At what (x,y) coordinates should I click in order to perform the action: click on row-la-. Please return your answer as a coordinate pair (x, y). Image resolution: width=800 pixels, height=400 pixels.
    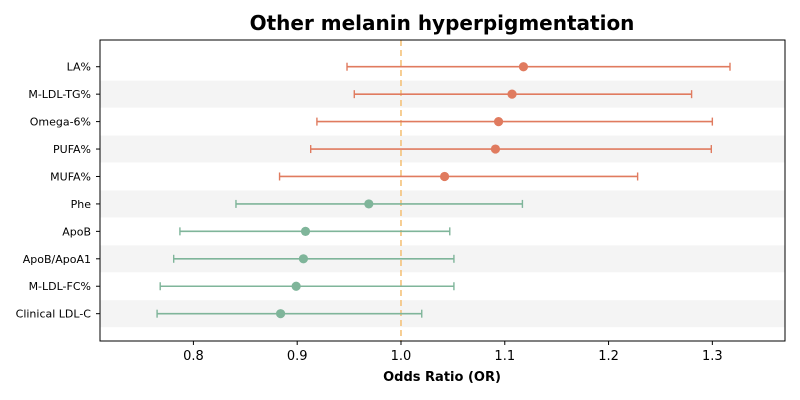
    Looking at the image, I should click on (538, 67).